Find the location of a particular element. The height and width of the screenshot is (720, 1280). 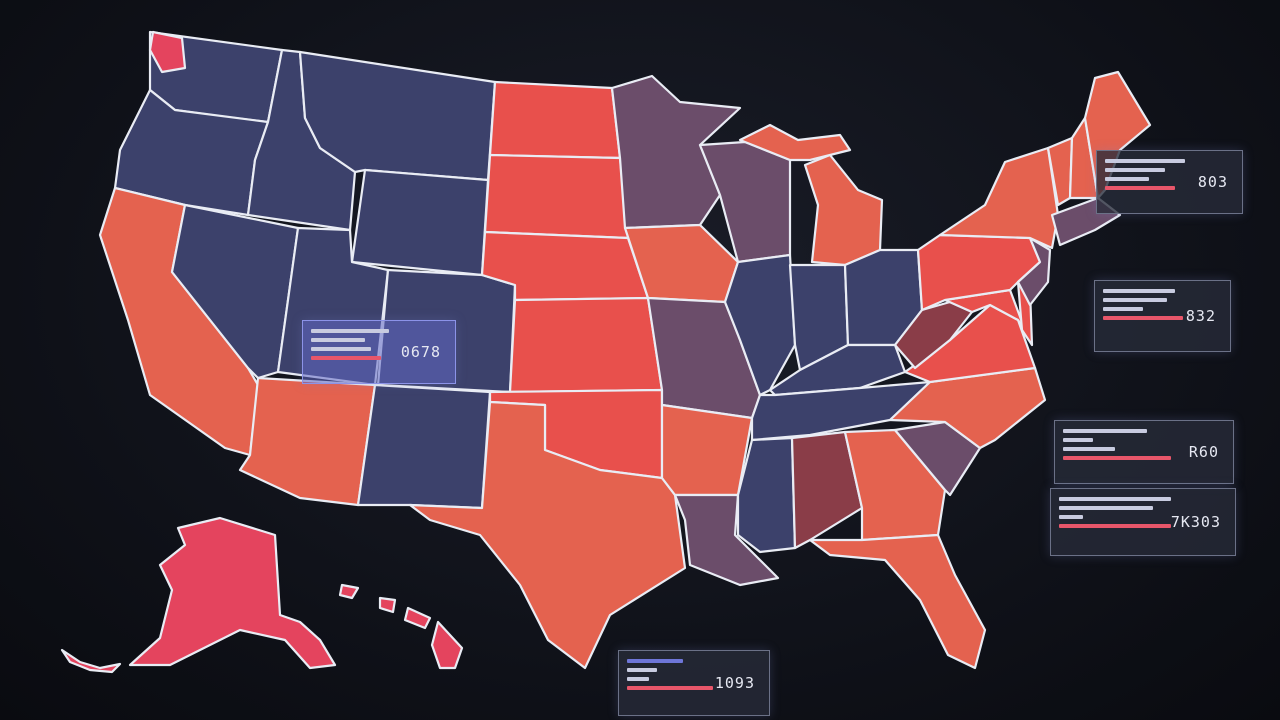

state-new-jersey is located at coordinates (1034, 271).